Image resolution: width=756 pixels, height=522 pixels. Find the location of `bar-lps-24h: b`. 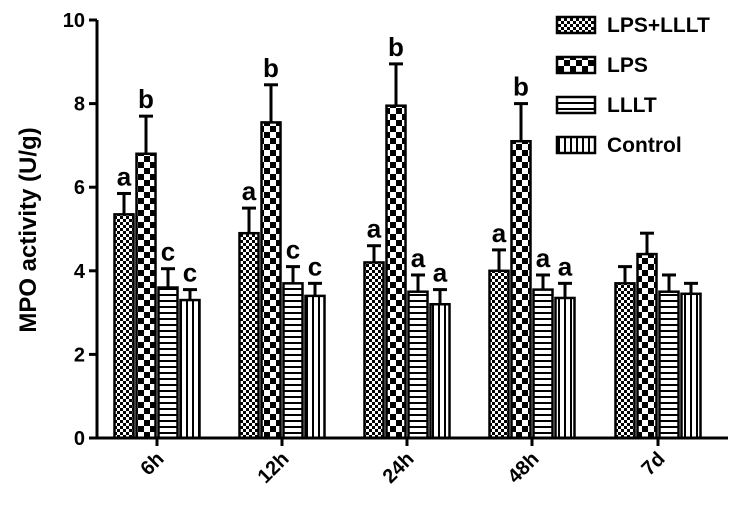

bar-lps-24h: b is located at coordinates (396, 236).